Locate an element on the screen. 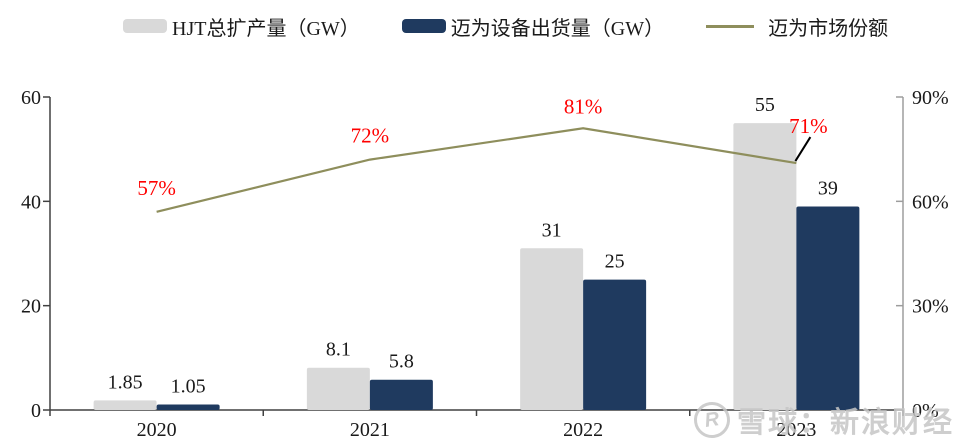 The image size is (965, 448). chart-legend: HJT总扩产量（GW） 迈为设备出货量（GW） 迈为市场份额 is located at coordinates (505, 26).